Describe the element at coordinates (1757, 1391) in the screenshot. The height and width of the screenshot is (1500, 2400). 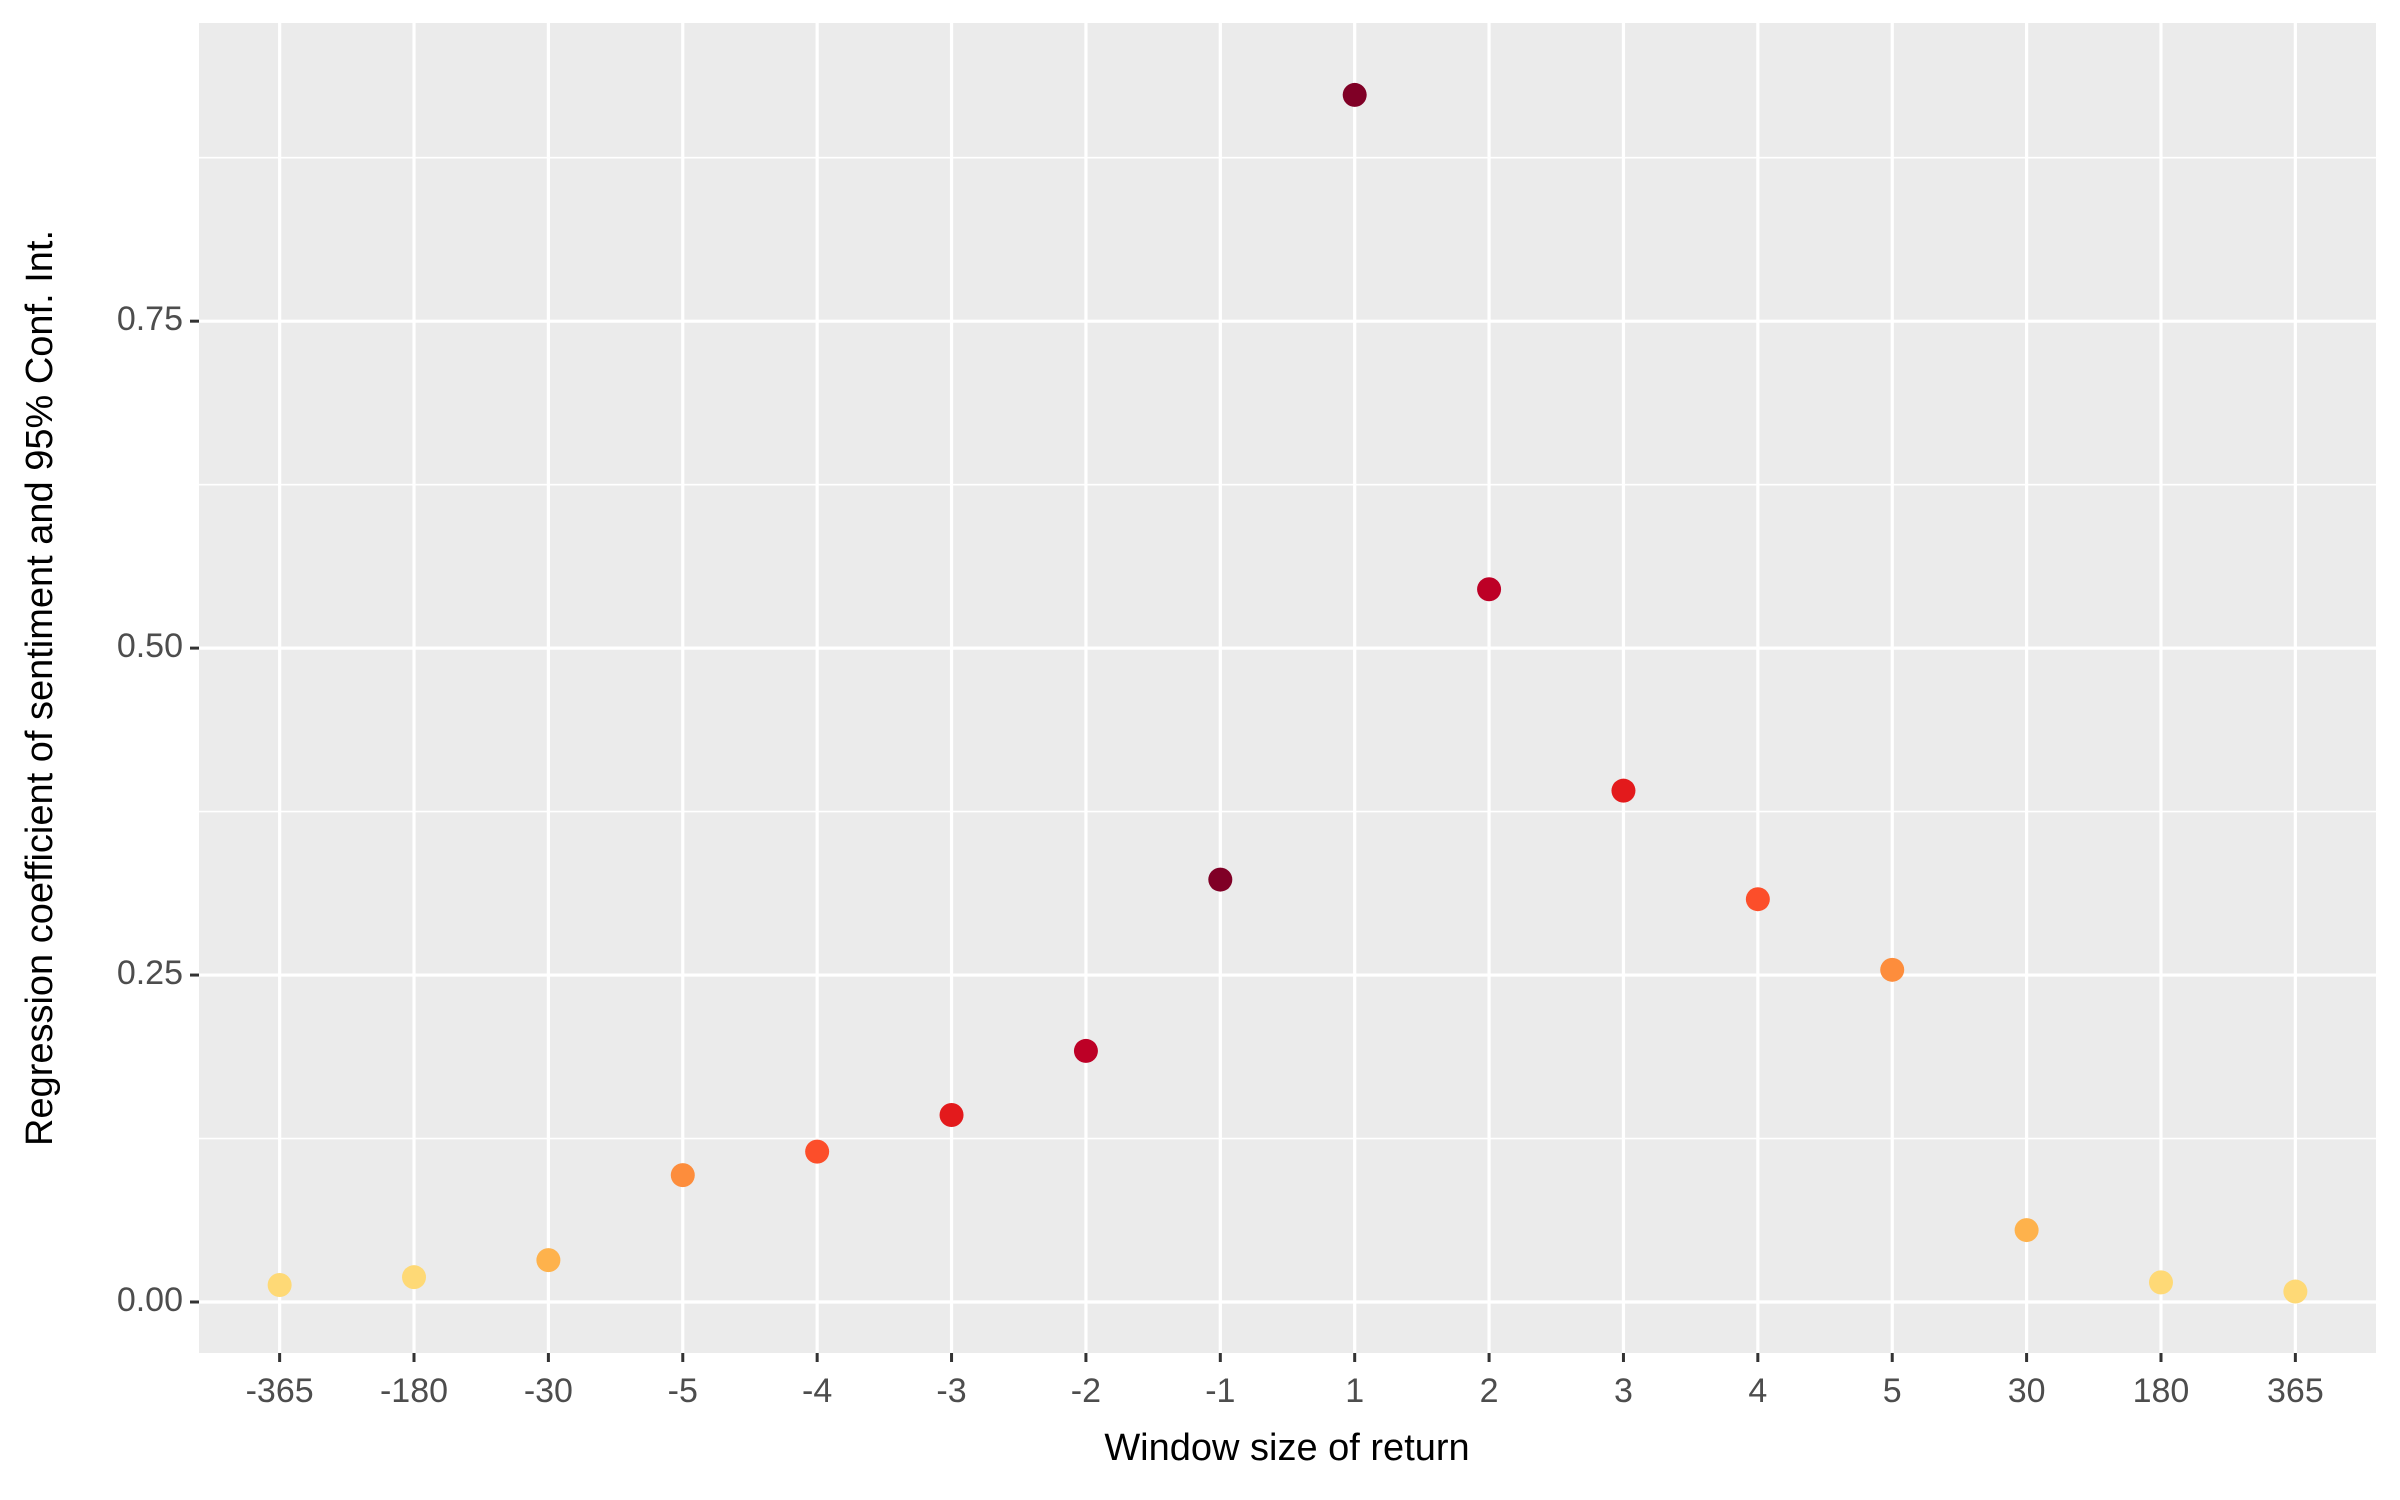
I see `x-tick-label: 4` at that location.